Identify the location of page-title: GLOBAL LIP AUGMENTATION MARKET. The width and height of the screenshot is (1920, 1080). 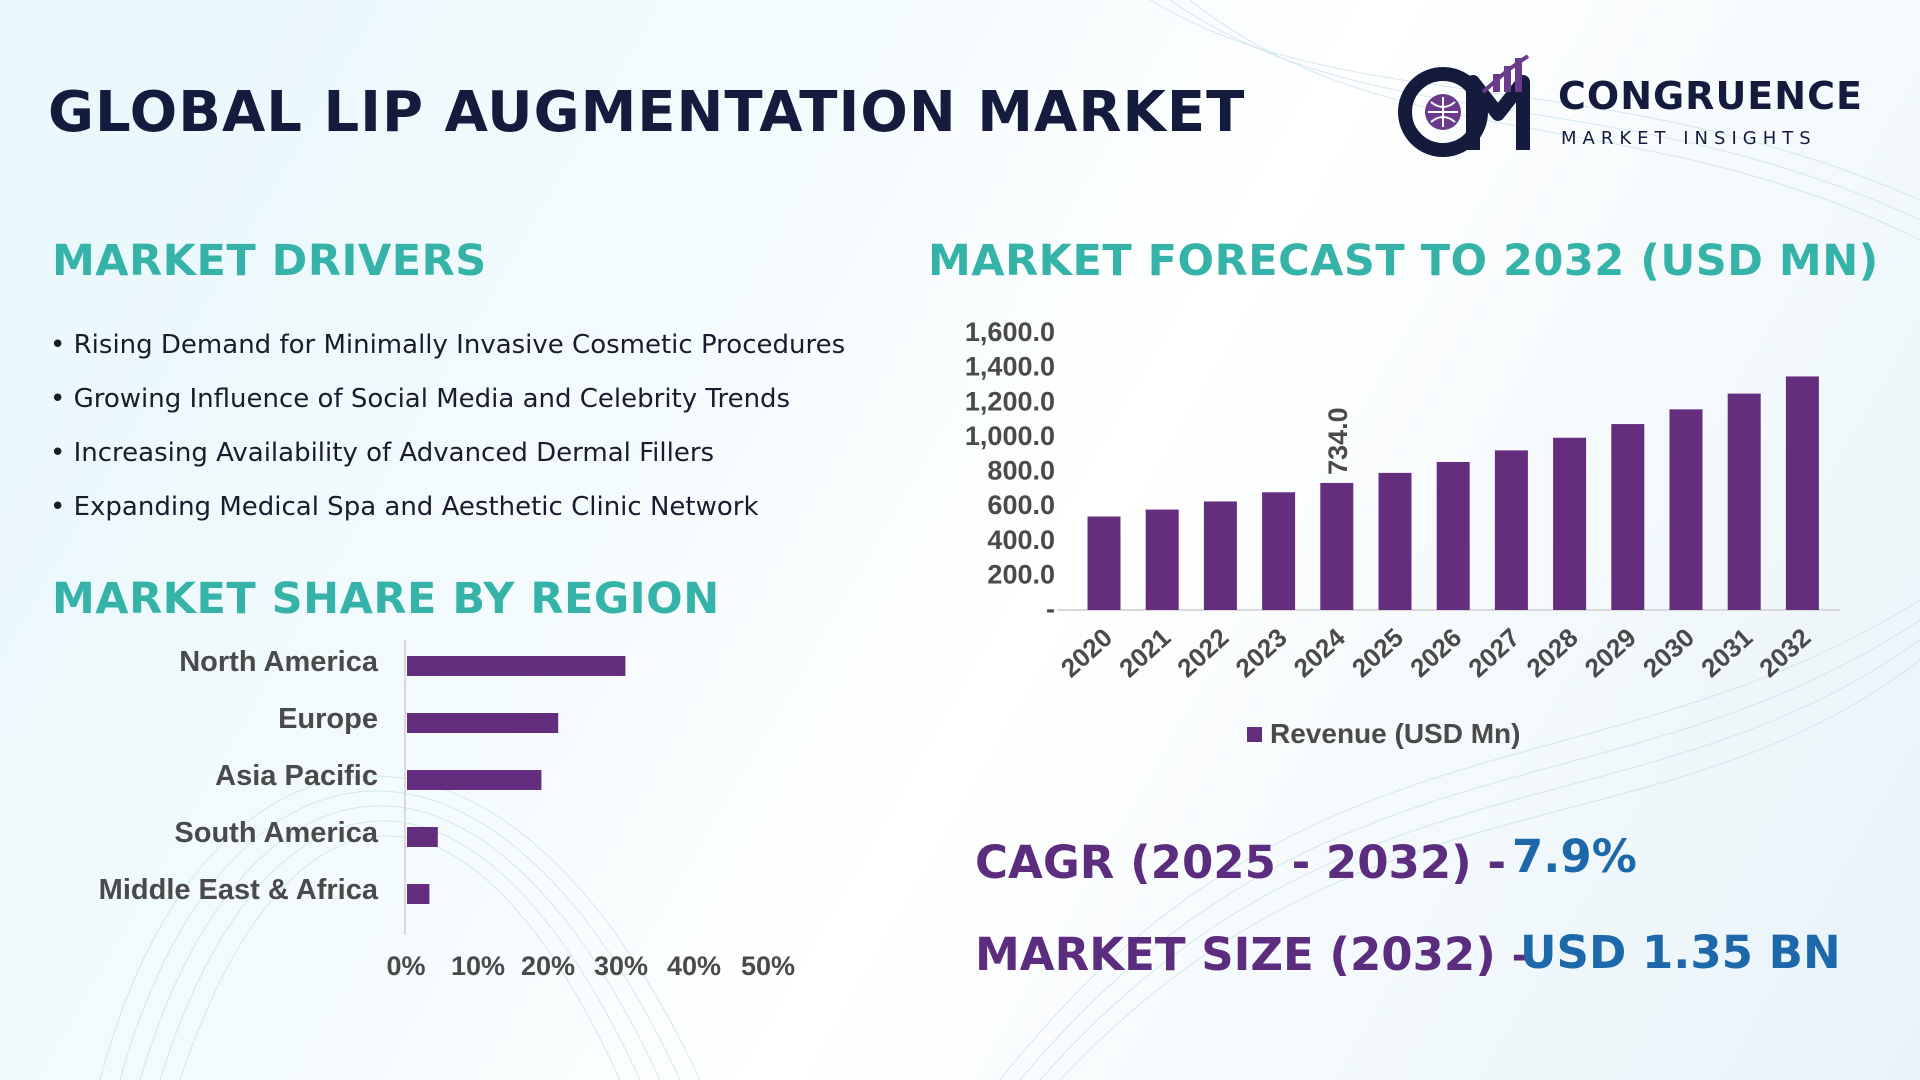
(647, 112).